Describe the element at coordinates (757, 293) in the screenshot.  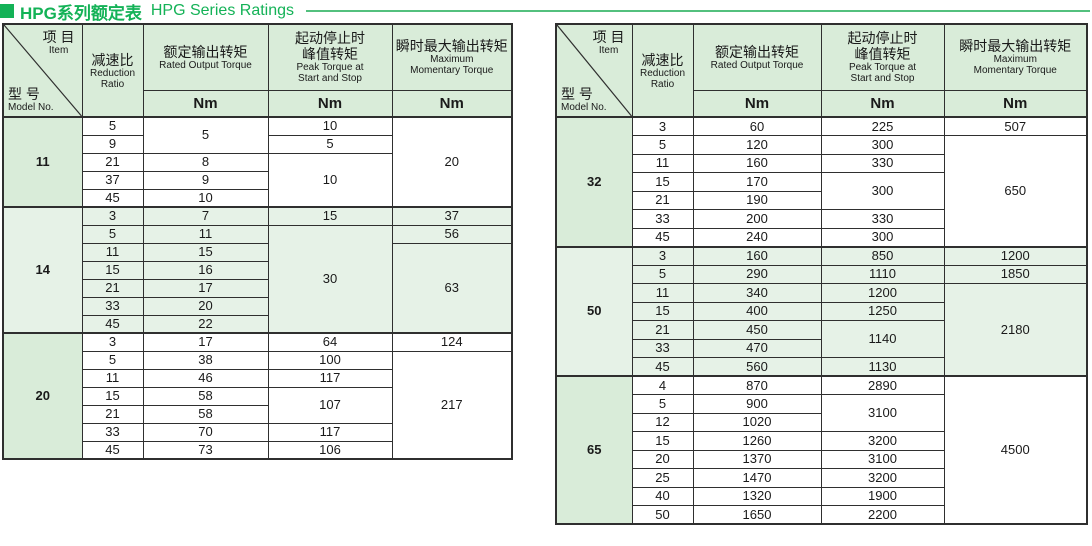
I see `rated-torque-cell: 340` at that location.